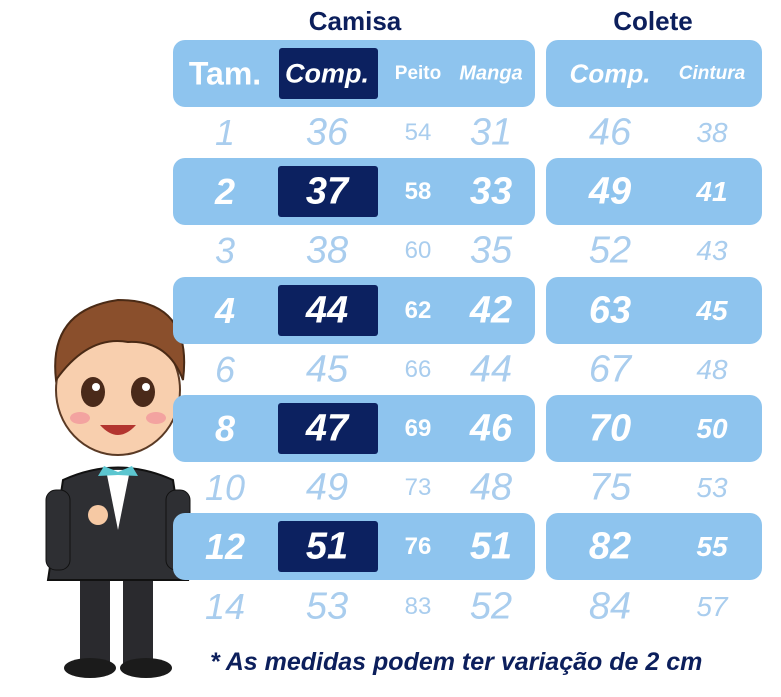 Image resolution: width=781 pixels, height=697 pixels. Describe the element at coordinates (418, 73) in the screenshot. I see `header-chest: Peito` at that location.